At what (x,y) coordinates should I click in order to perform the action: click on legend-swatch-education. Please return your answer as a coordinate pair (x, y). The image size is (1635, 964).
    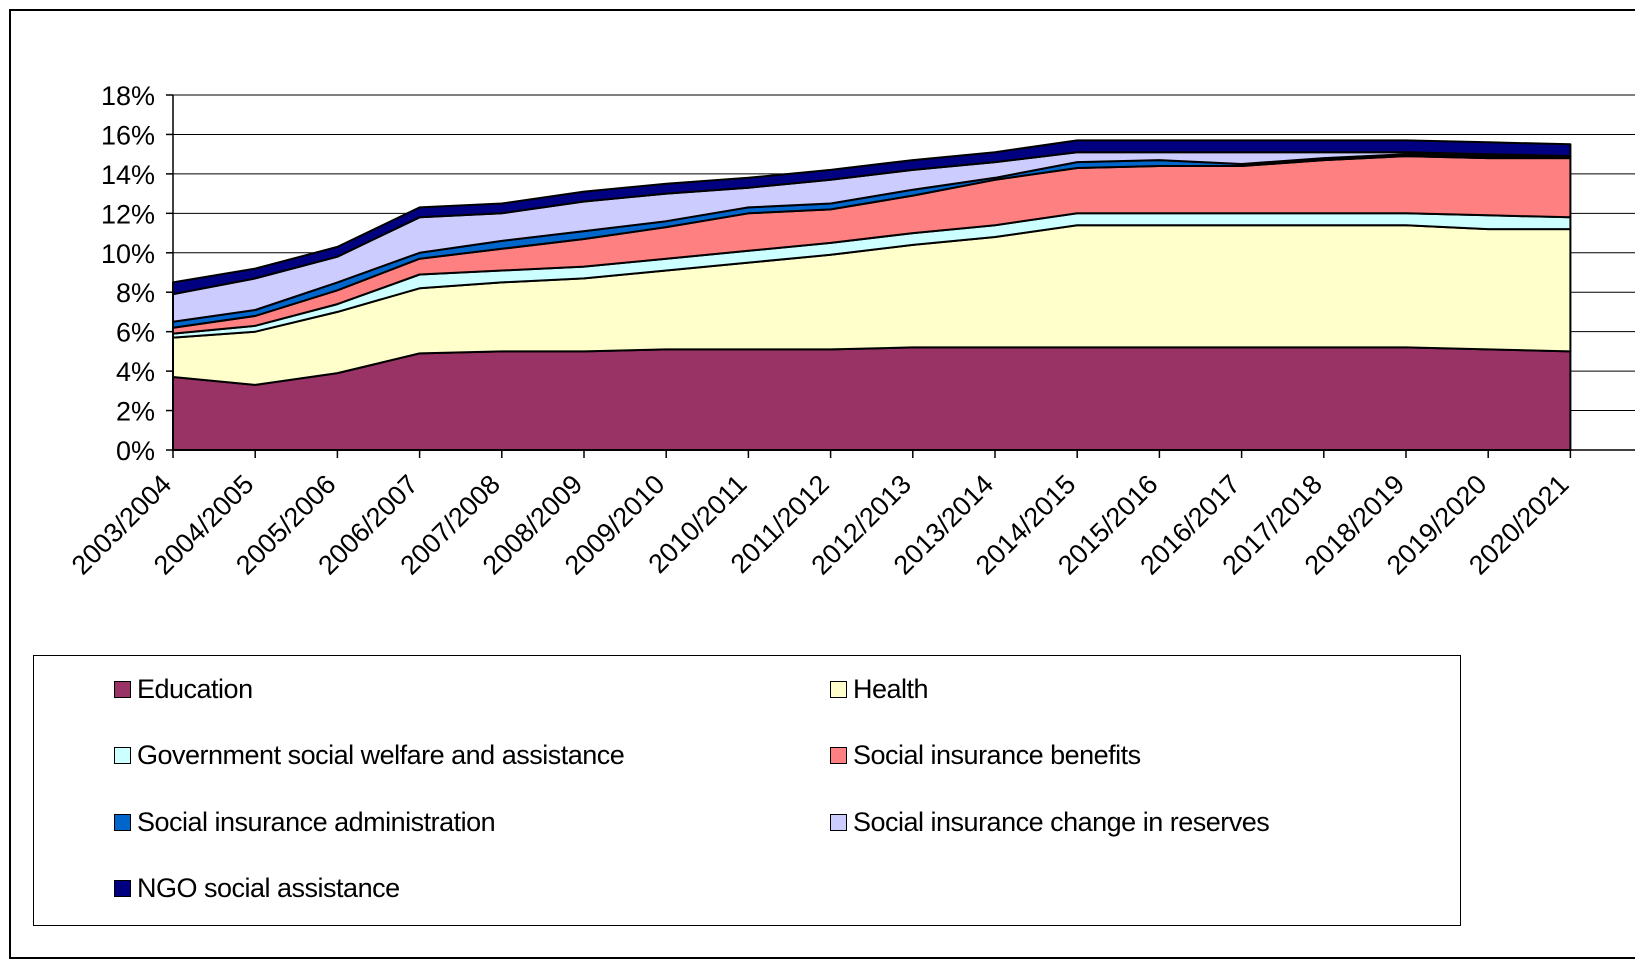
    Looking at the image, I should click on (122, 689).